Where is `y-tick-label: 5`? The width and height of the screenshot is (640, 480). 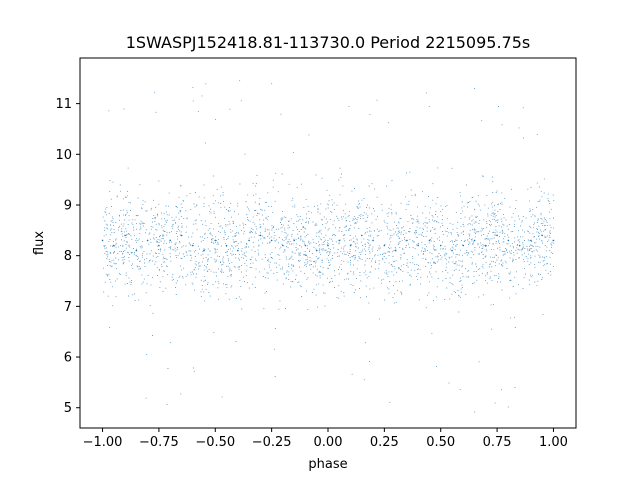 y-tick-label: 5 is located at coordinates (68, 408).